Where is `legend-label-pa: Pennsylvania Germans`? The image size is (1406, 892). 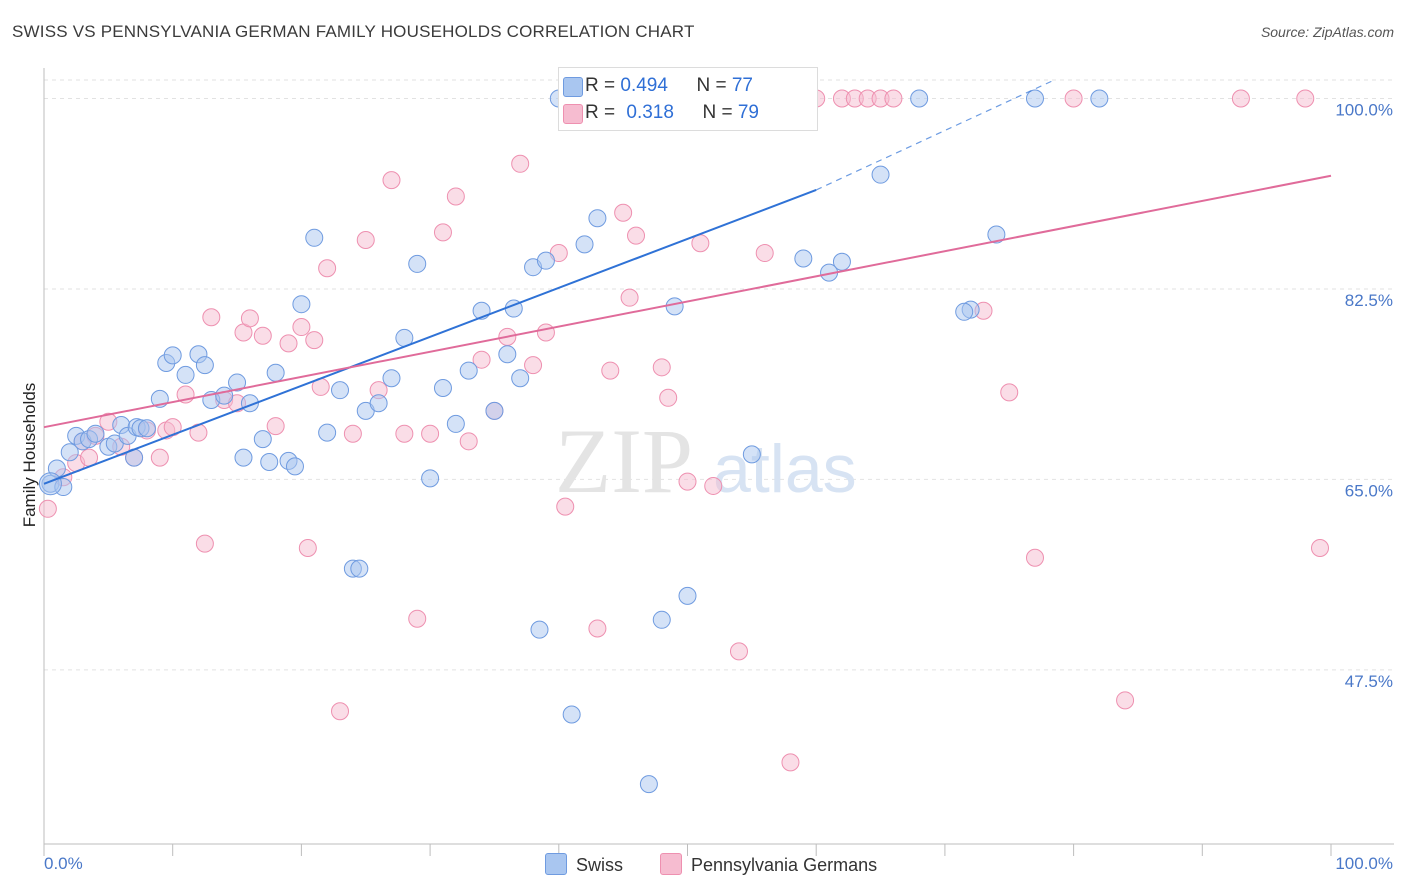 legend-label-pa: Pennsylvania Germans is located at coordinates (784, 865).